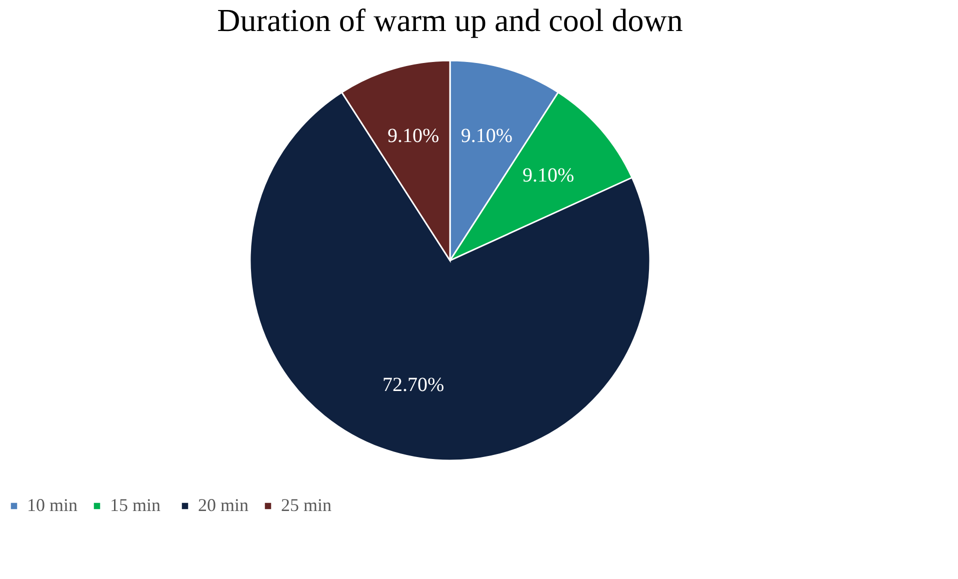 This screenshot has height=579, width=958. I want to click on legend-label: 15 min, so click(135, 505).